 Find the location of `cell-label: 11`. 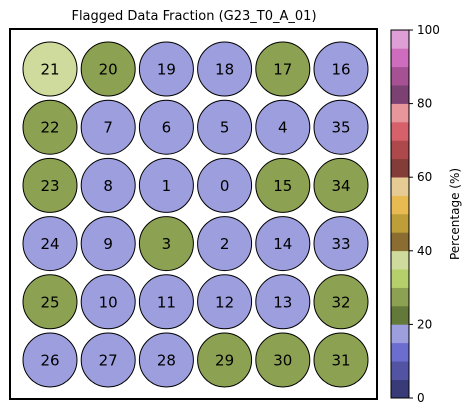

cell-label: 11 is located at coordinates (166, 302).